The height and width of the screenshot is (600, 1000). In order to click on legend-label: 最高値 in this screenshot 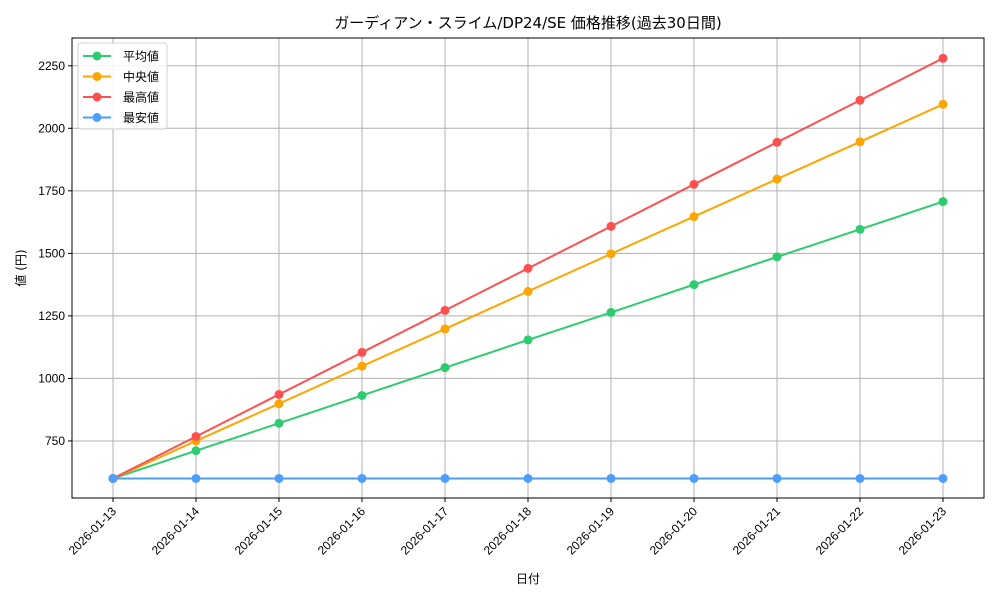, I will do `click(141, 97)`.